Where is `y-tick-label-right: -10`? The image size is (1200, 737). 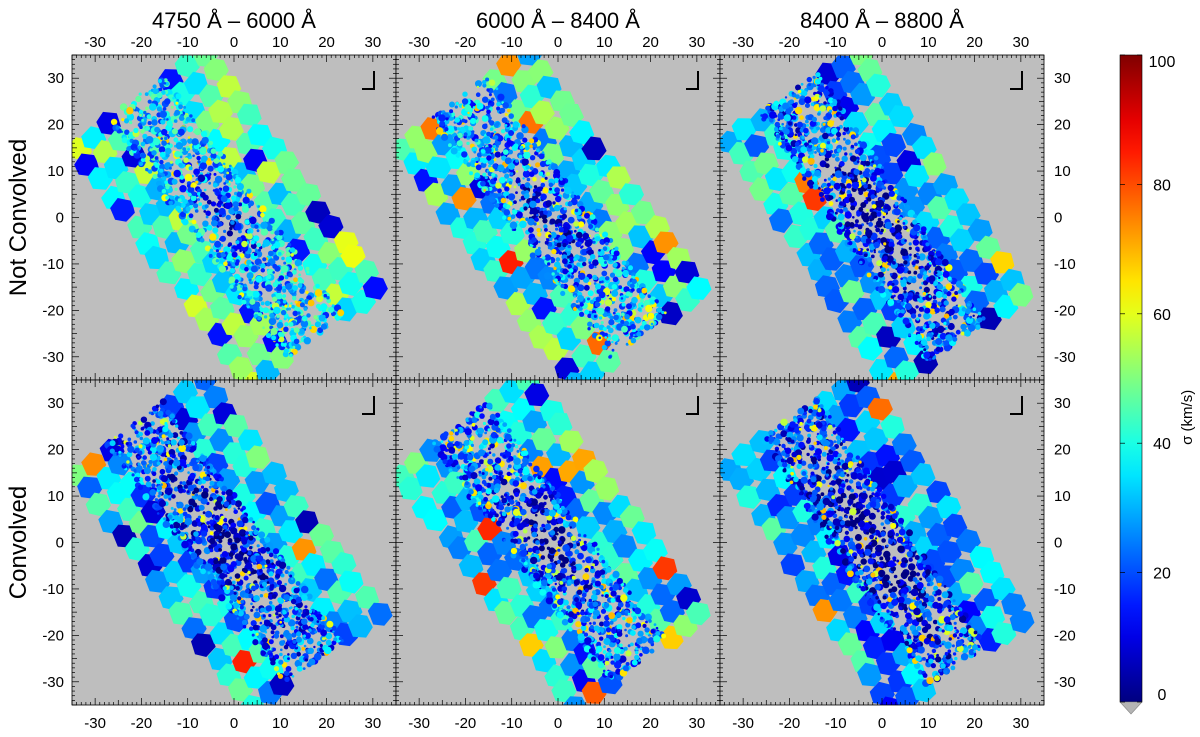
y-tick-label-right: -10 is located at coordinates (1065, 264).